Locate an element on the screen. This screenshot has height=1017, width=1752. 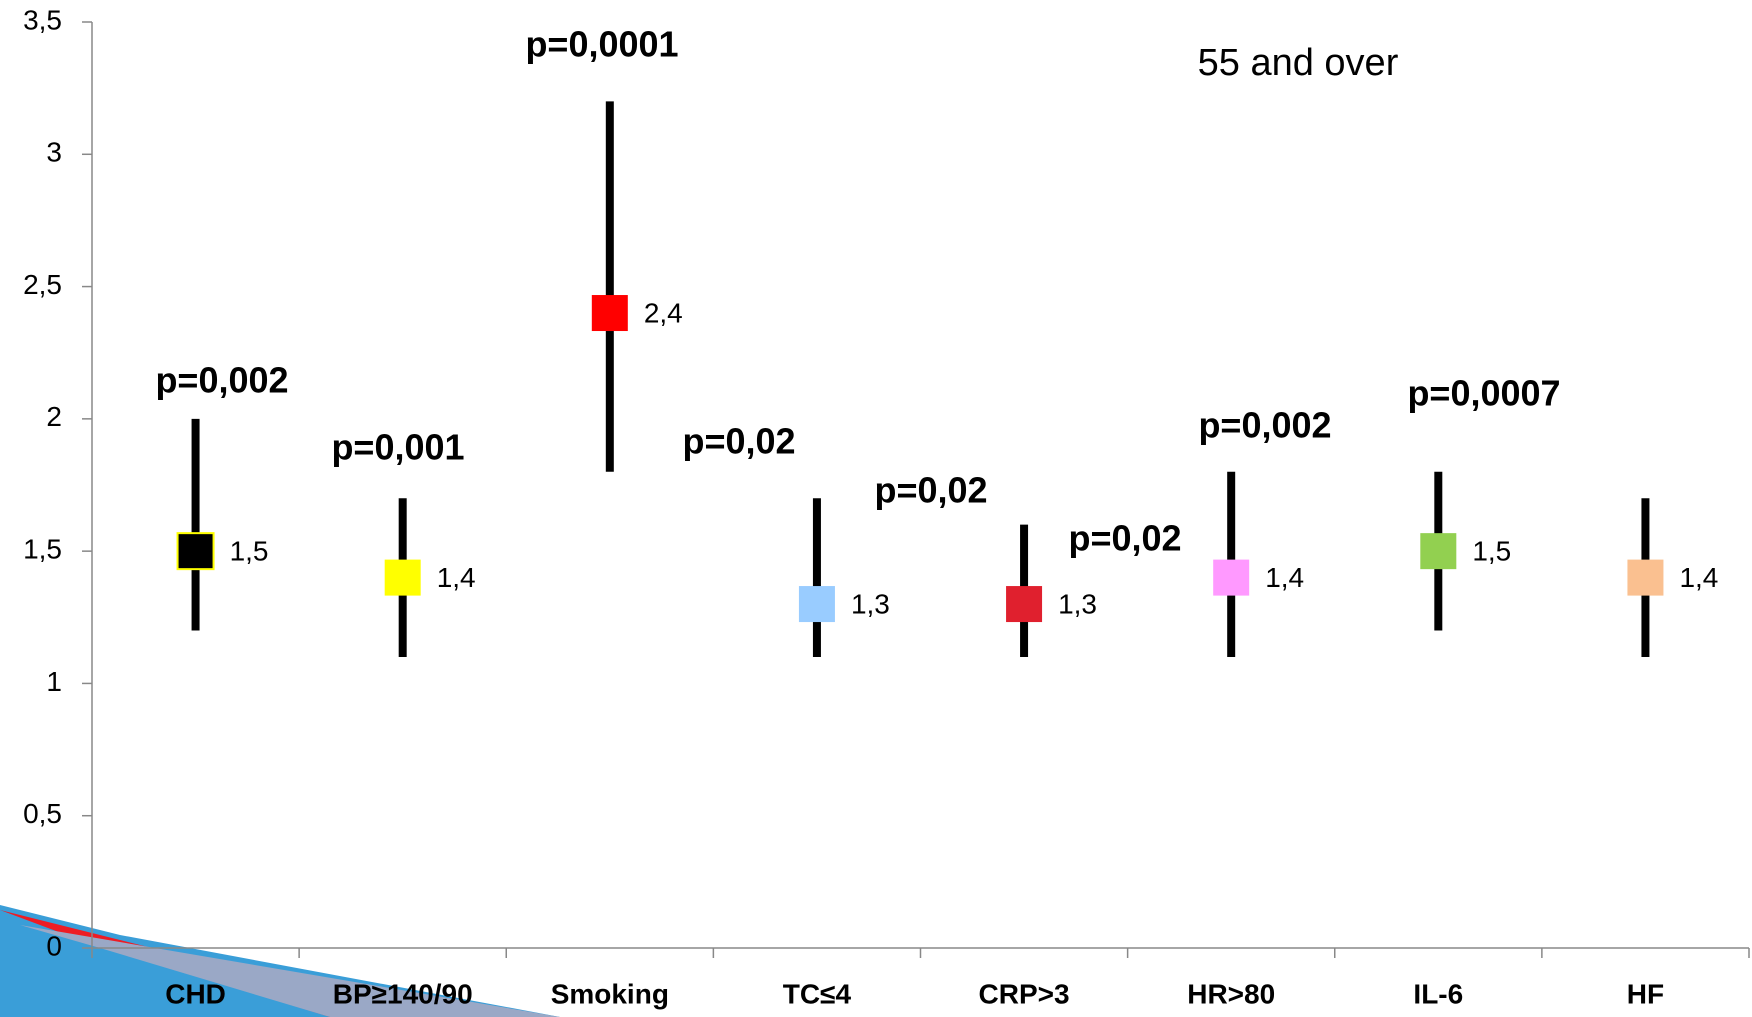
annotation: p=0,001 is located at coordinates (397, 447).